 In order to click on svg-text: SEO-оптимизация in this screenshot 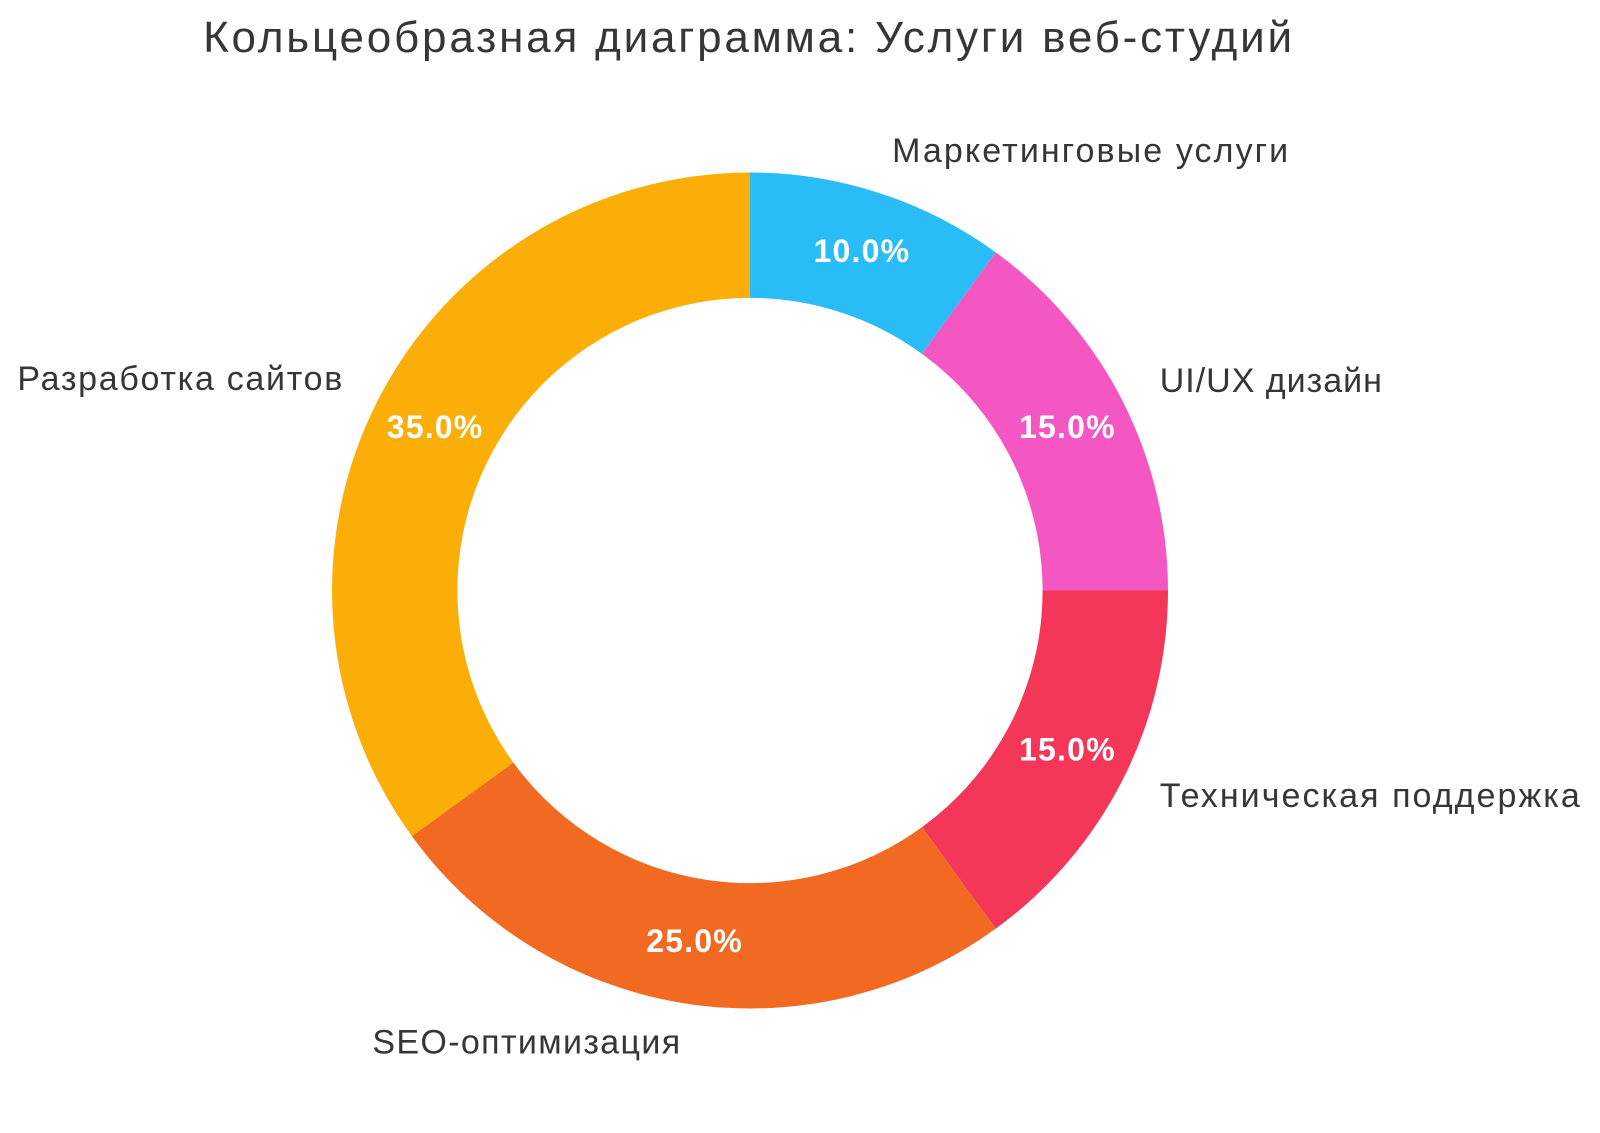, I will do `click(526, 1043)`.